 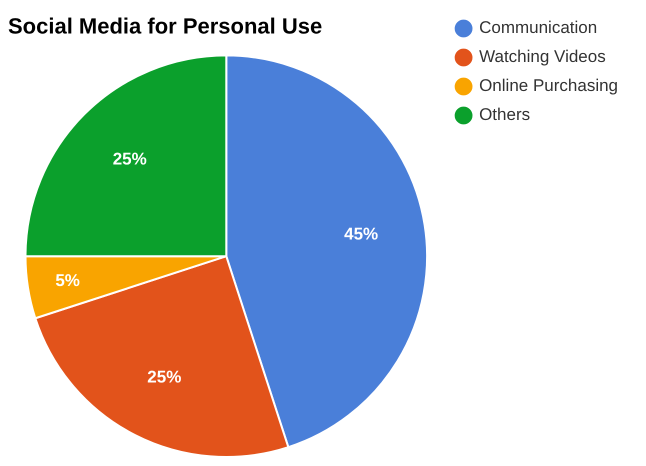 What do you see at coordinates (548, 86) in the screenshot?
I see `legend-label: Online Purchasing` at bounding box center [548, 86].